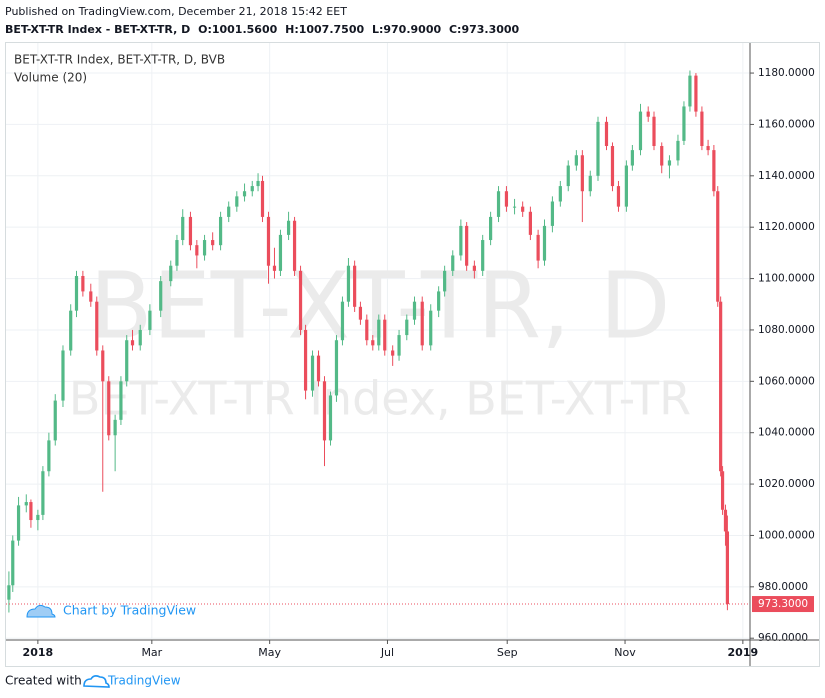  I want to click on y-tick-label: 1120.0000, so click(786, 227).